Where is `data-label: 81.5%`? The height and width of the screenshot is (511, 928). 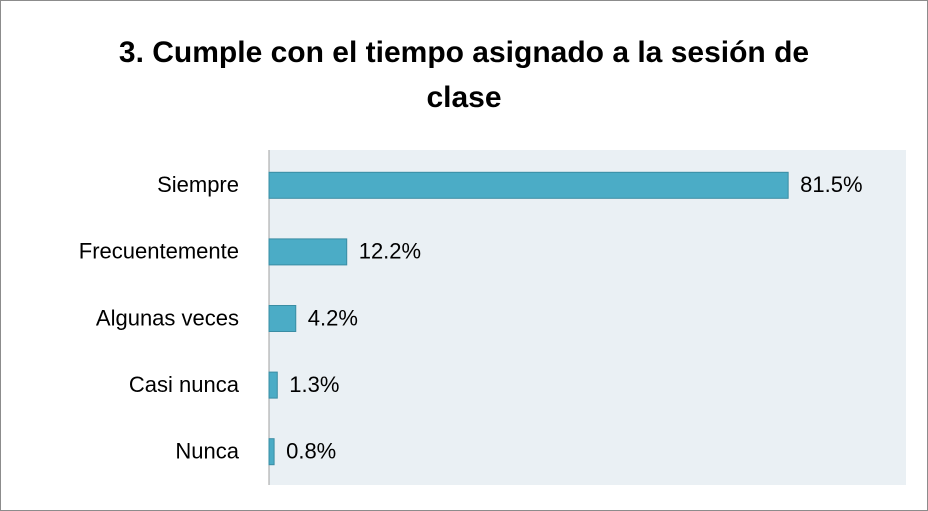
data-label: 81.5% is located at coordinates (831, 184).